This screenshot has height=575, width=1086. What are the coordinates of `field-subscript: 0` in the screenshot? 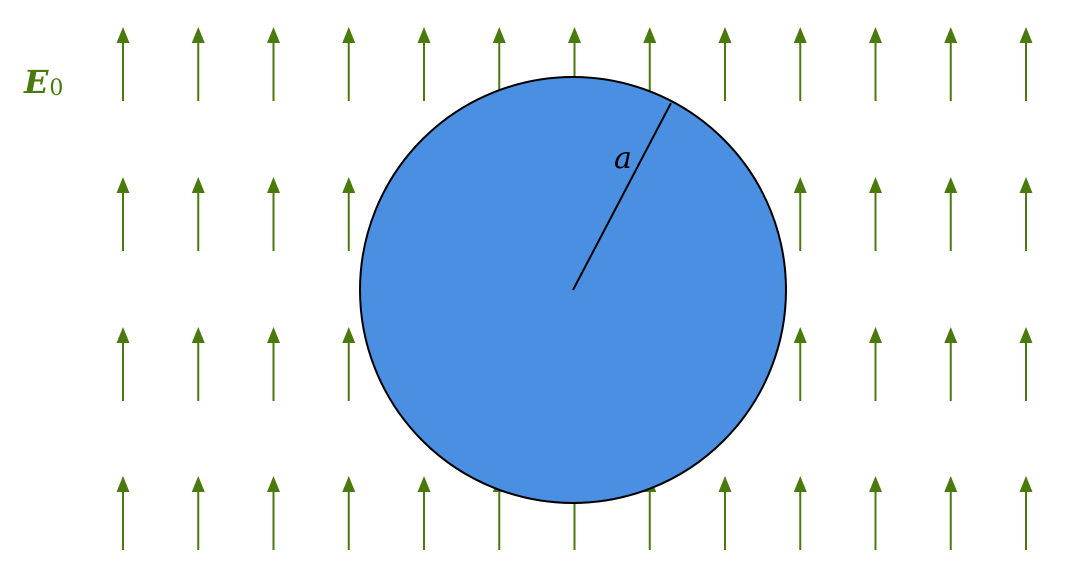 It's located at (56, 88).